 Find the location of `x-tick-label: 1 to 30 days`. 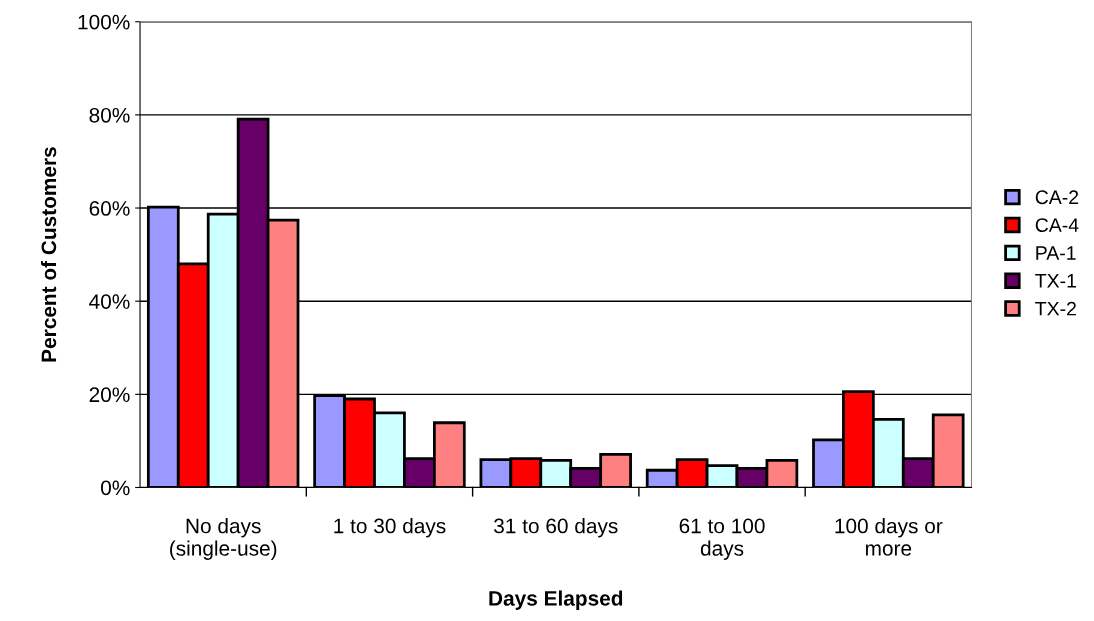

x-tick-label: 1 to 30 days is located at coordinates (390, 528).